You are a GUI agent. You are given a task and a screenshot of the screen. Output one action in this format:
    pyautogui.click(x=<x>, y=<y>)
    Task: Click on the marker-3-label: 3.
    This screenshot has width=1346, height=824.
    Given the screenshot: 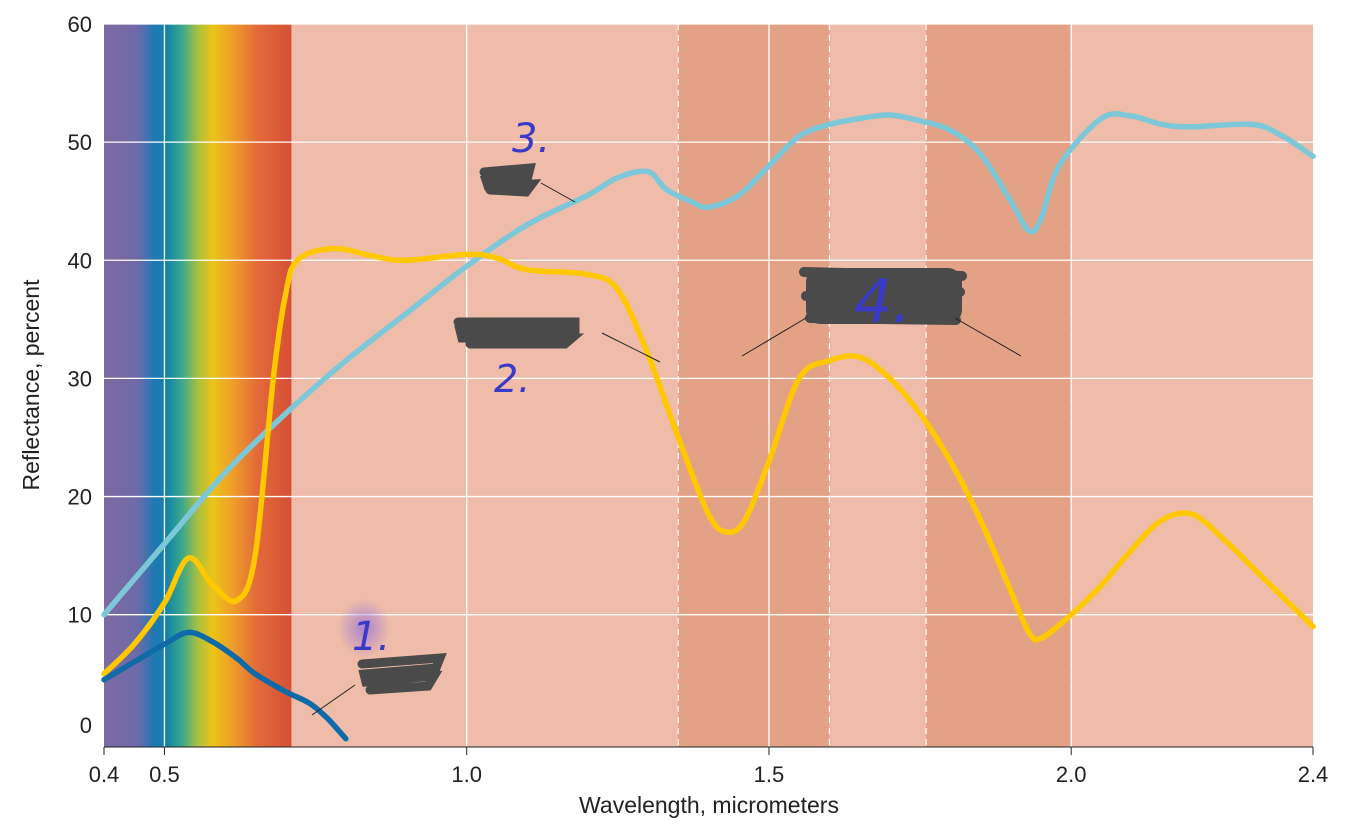 What is the action you would take?
    pyautogui.click(x=531, y=139)
    